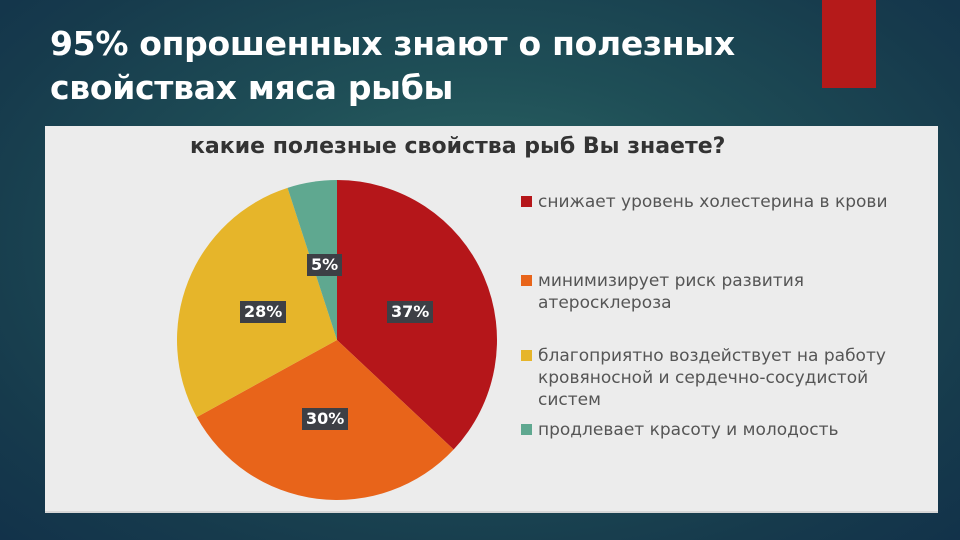 This screenshot has height=540, width=960. I want to click on legend-label-1: минимизирует риск развития атеросклероза, so click(671, 292).